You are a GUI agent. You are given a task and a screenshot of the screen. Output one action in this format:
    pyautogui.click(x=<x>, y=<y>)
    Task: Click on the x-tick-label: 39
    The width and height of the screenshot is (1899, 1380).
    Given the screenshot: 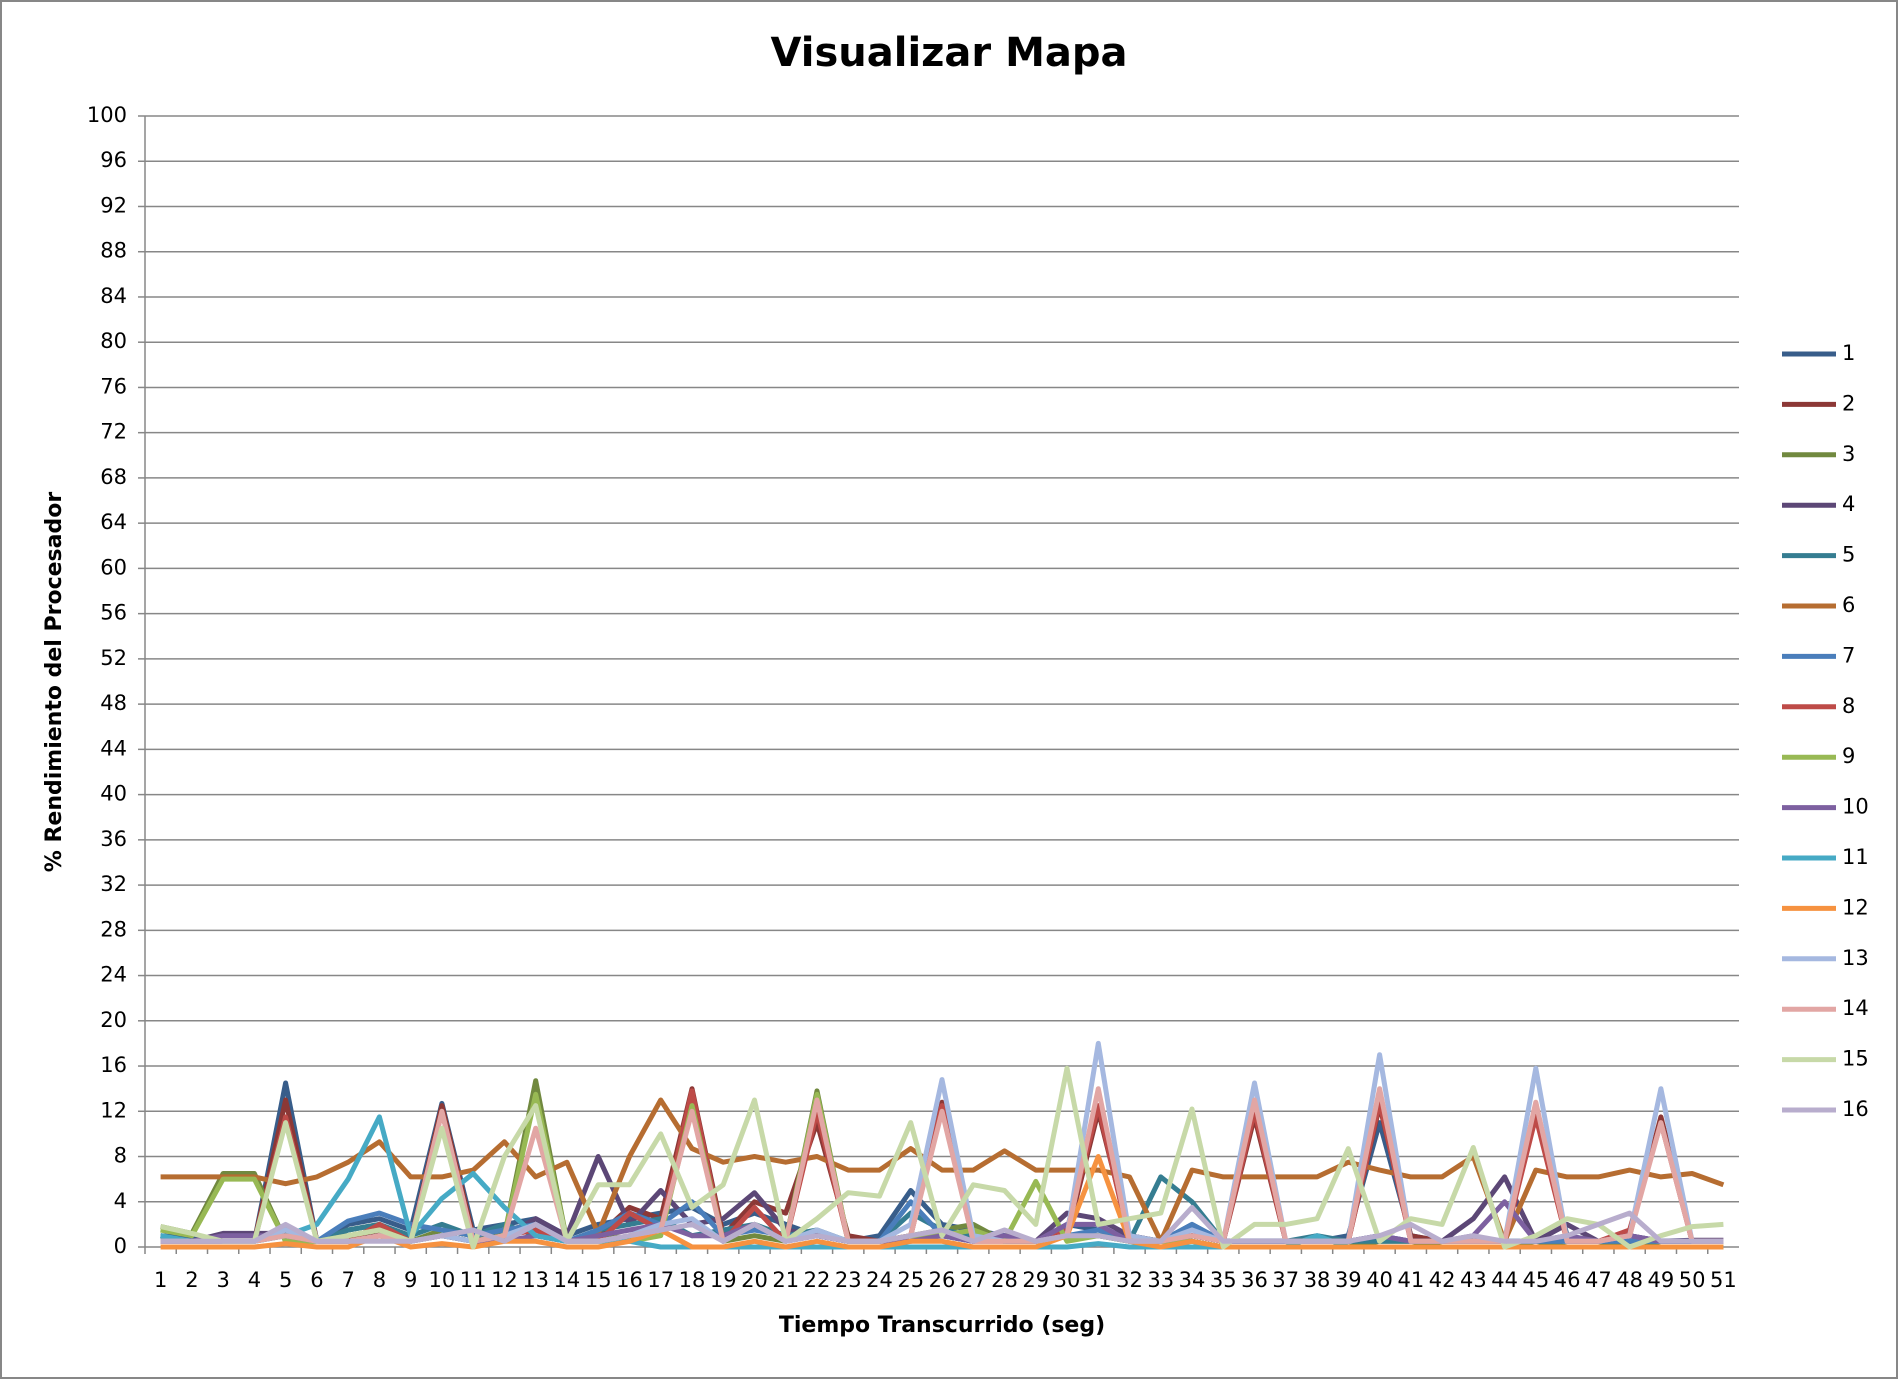 What is the action you would take?
    pyautogui.click(x=1348, y=1280)
    